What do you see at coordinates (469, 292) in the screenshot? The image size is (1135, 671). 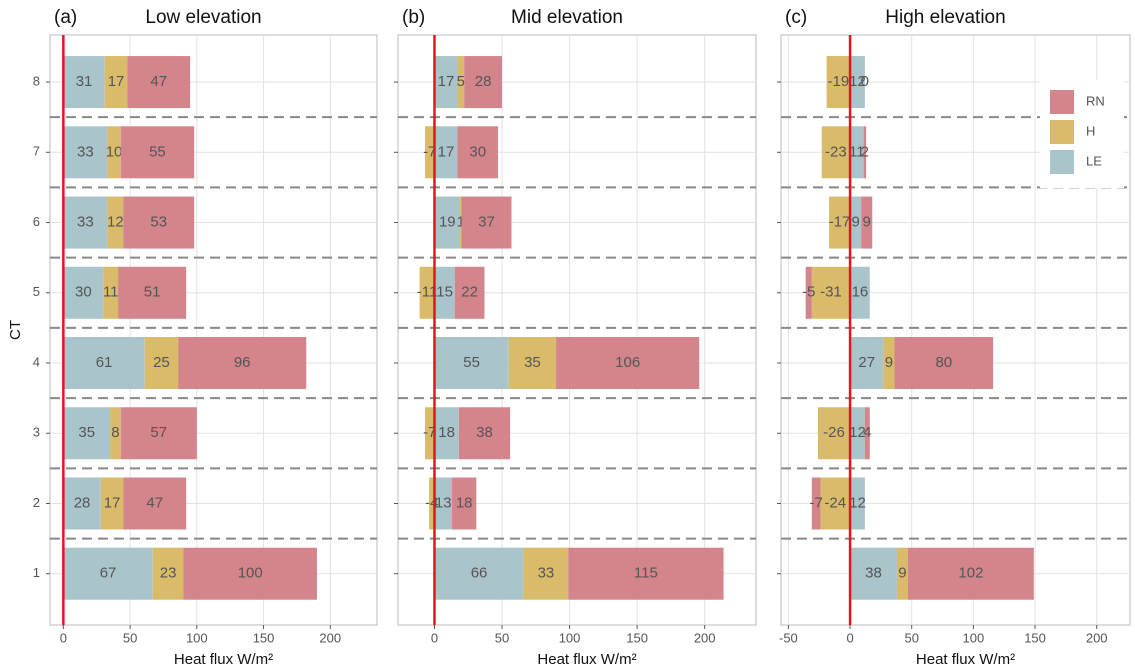 I see `value-label: 22` at bounding box center [469, 292].